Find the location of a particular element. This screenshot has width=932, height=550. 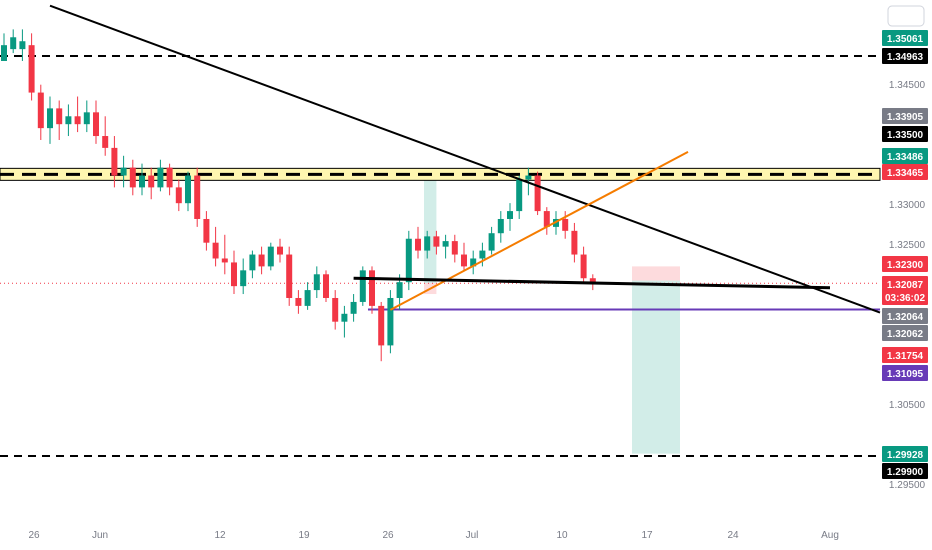

y-tick-label: 1.33000 is located at coordinates (907, 205).